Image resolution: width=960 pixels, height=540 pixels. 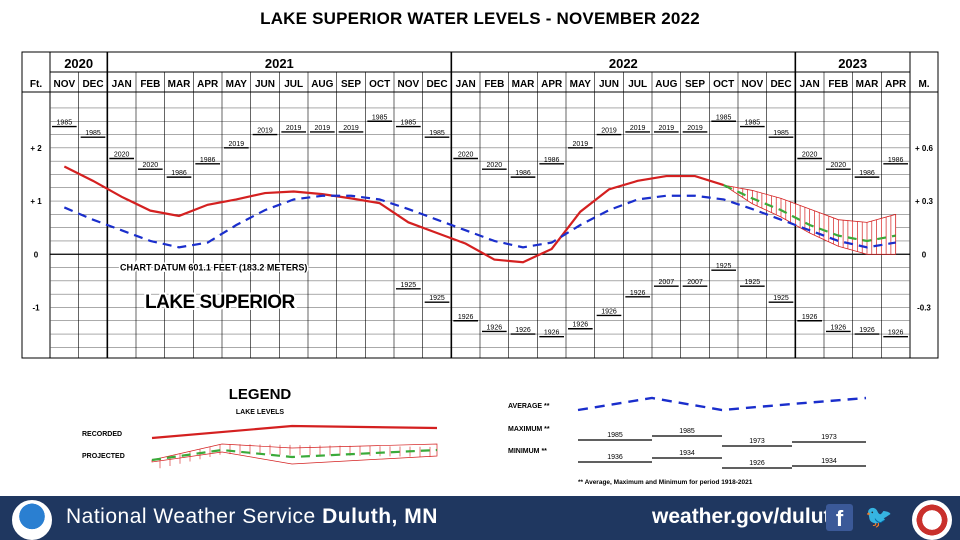 What do you see at coordinates (615, 457) in the screenshot?
I see `legend-minimum-year: 1936` at bounding box center [615, 457].